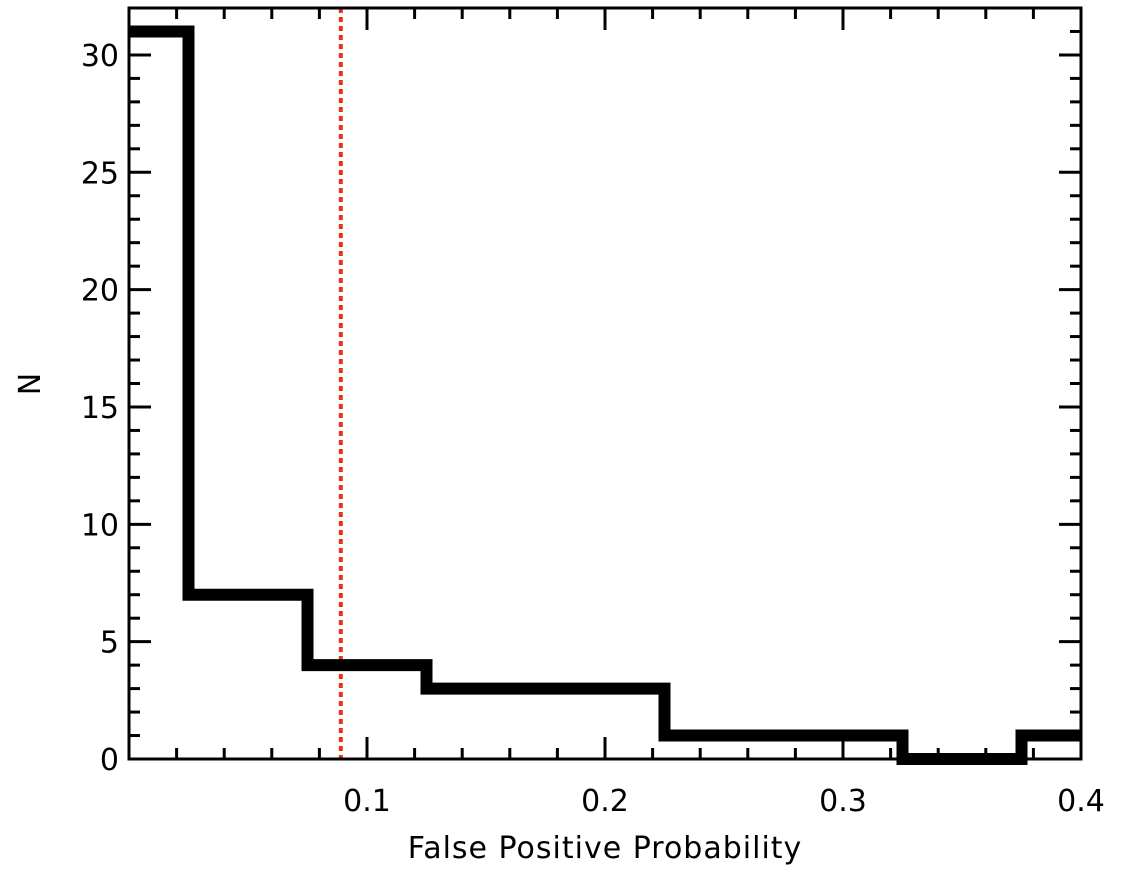 The width and height of the screenshot is (1121, 871). Describe the element at coordinates (1081, 801) in the screenshot. I see `x-tick-label: 0.4` at that location.